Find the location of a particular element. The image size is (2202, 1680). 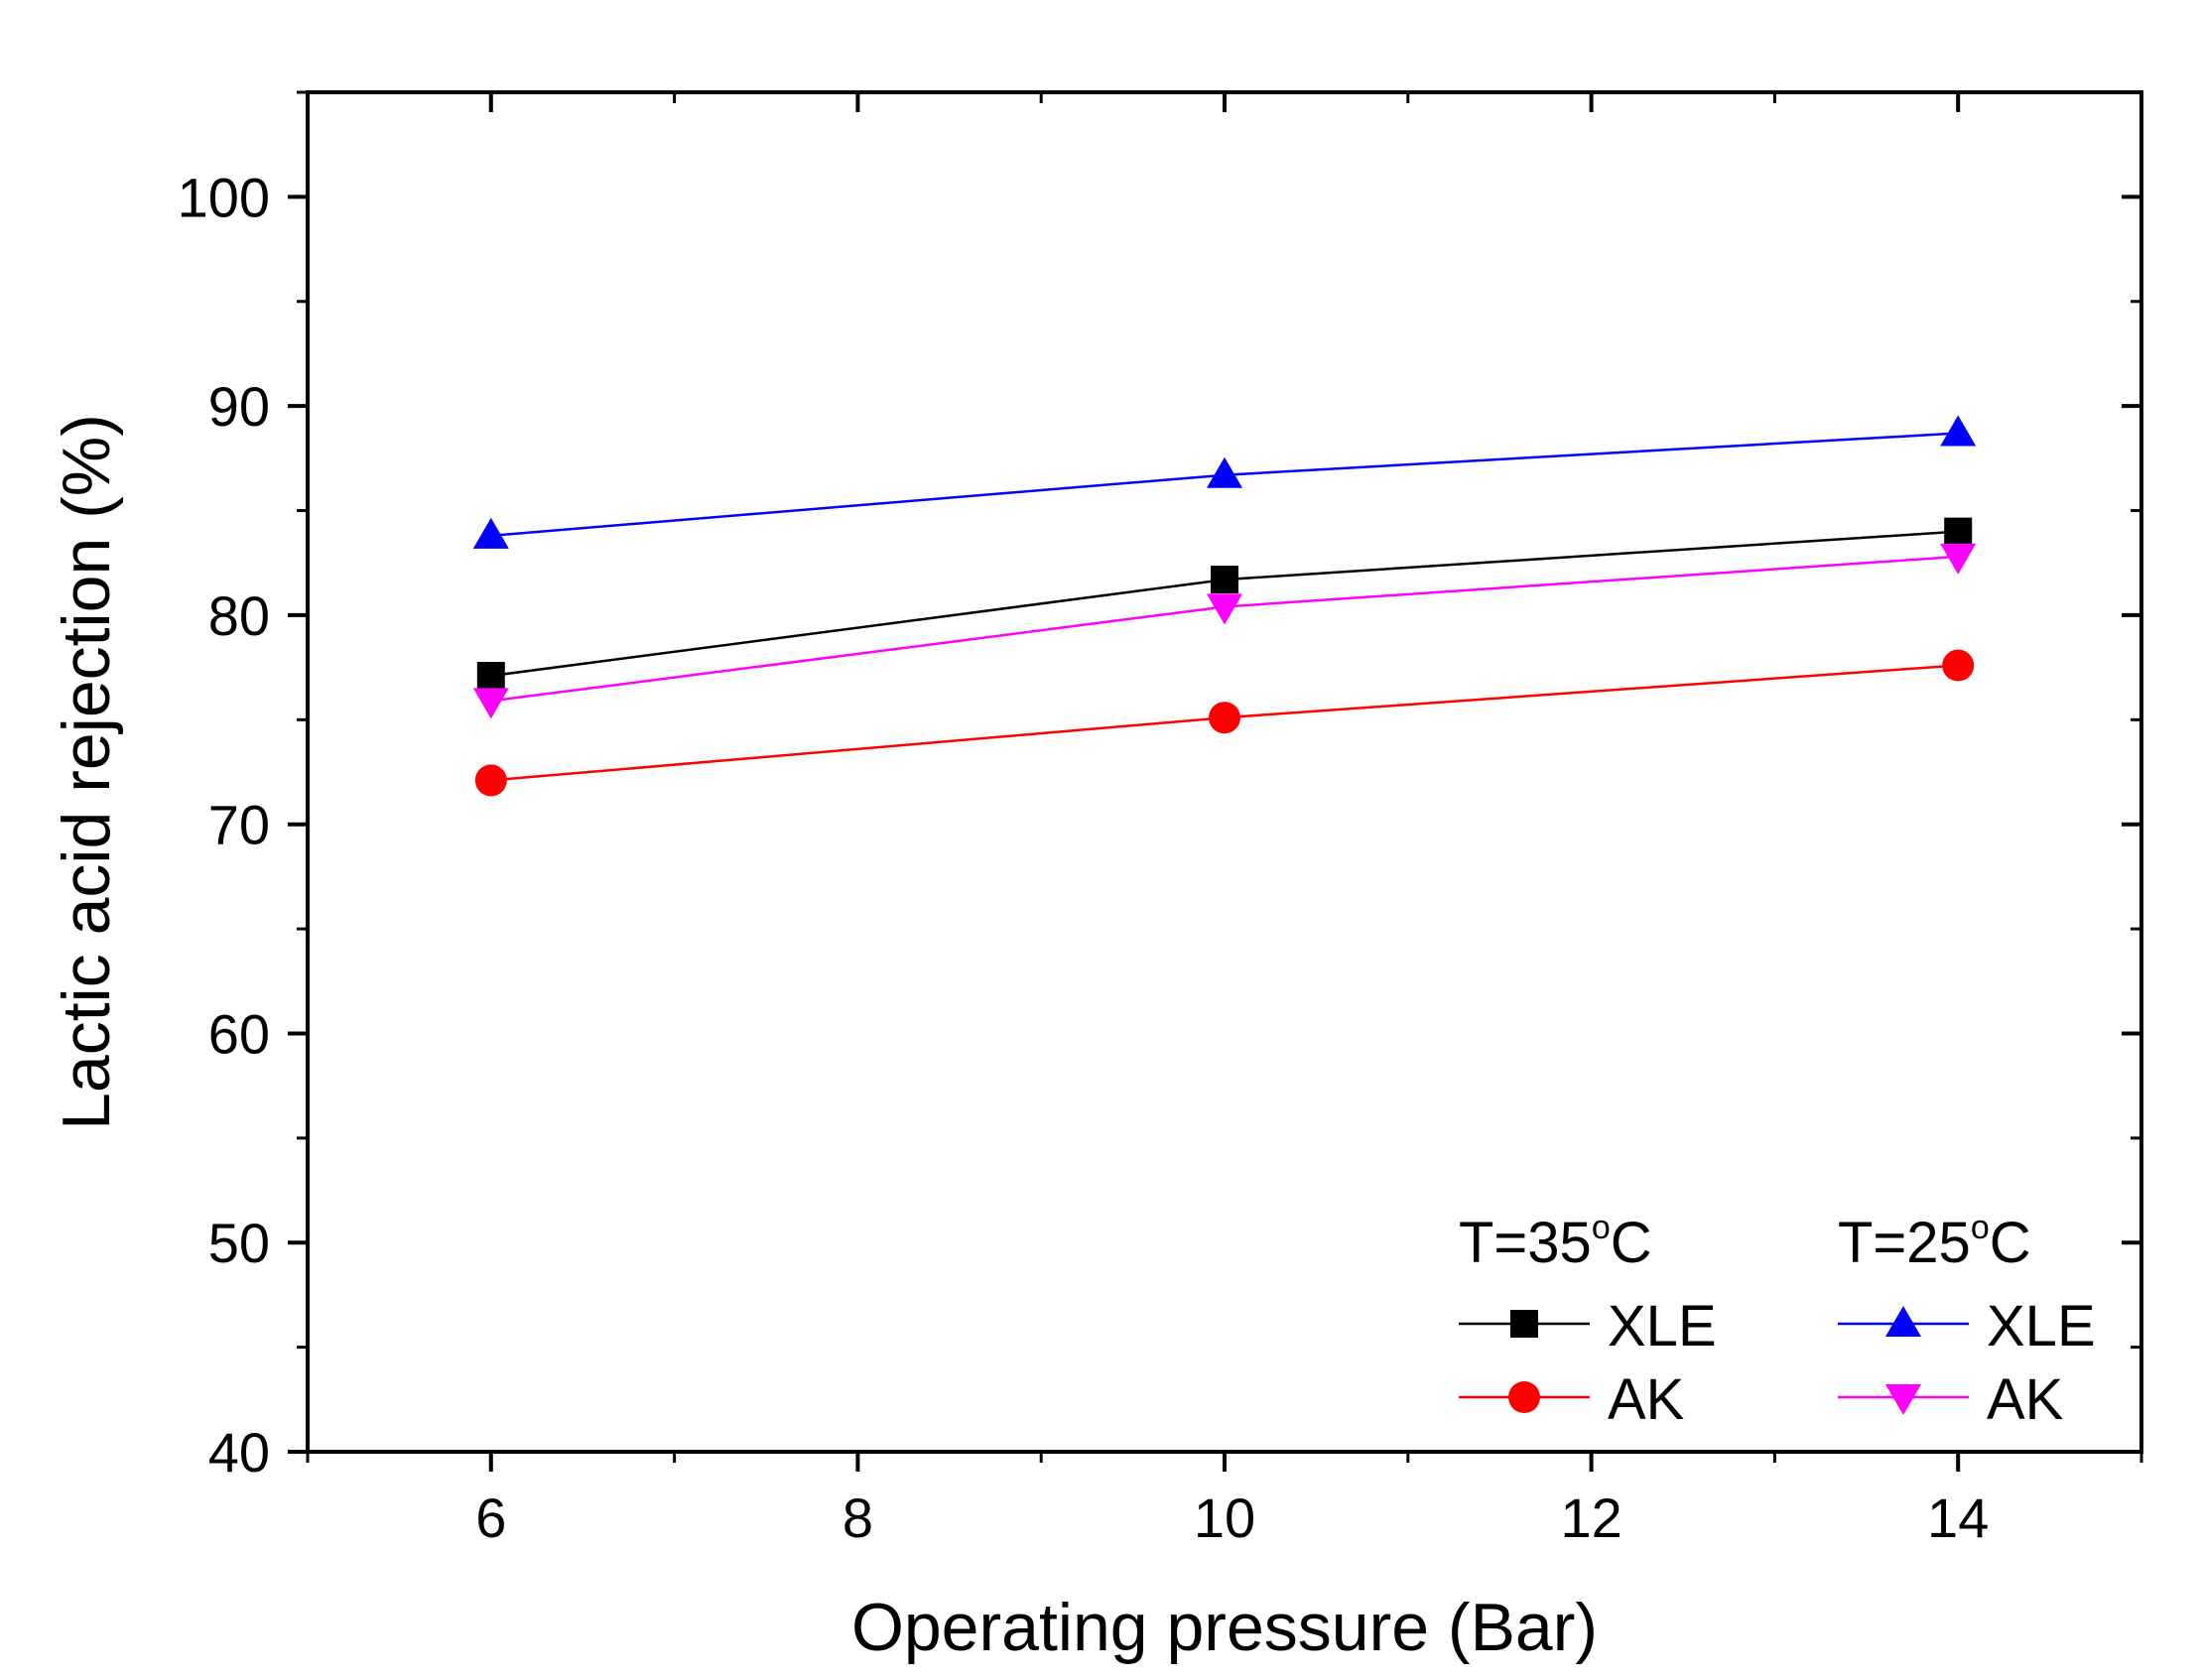

y-tick-label: 50 is located at coordinates (239, 1243).